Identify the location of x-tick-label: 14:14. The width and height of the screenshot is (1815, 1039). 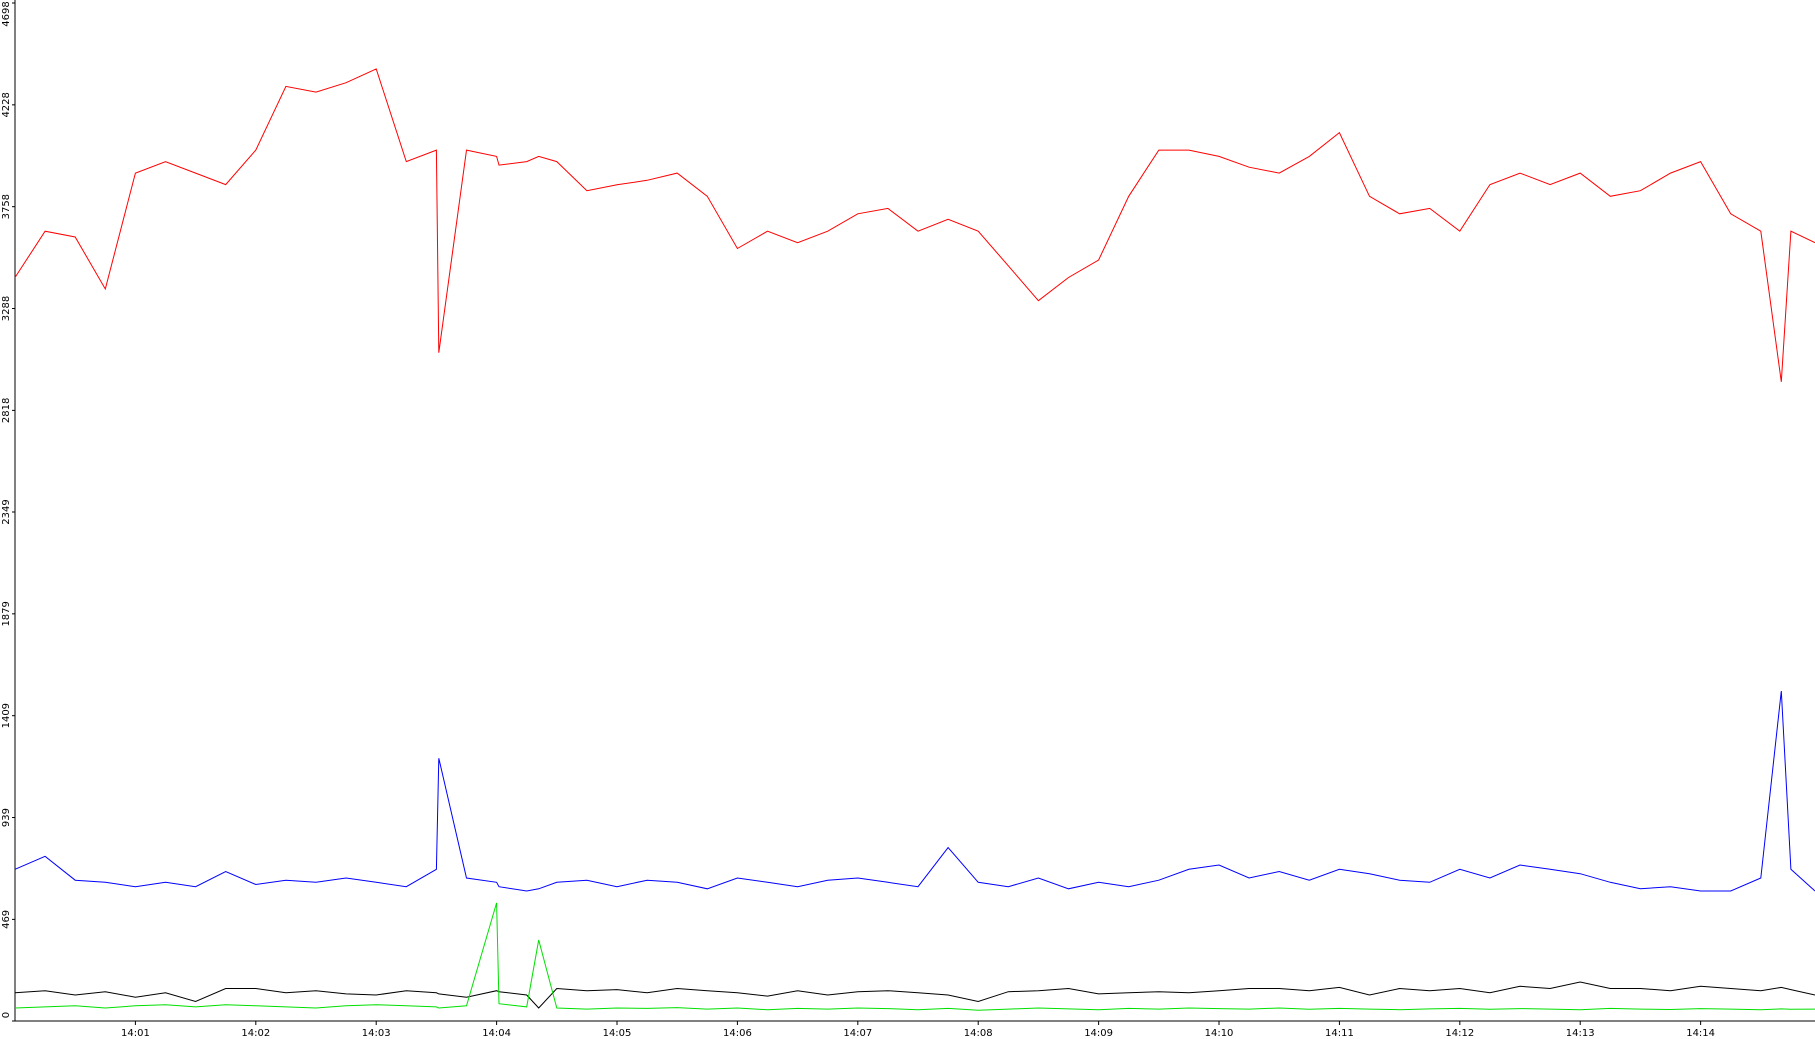
(1700, 1033).